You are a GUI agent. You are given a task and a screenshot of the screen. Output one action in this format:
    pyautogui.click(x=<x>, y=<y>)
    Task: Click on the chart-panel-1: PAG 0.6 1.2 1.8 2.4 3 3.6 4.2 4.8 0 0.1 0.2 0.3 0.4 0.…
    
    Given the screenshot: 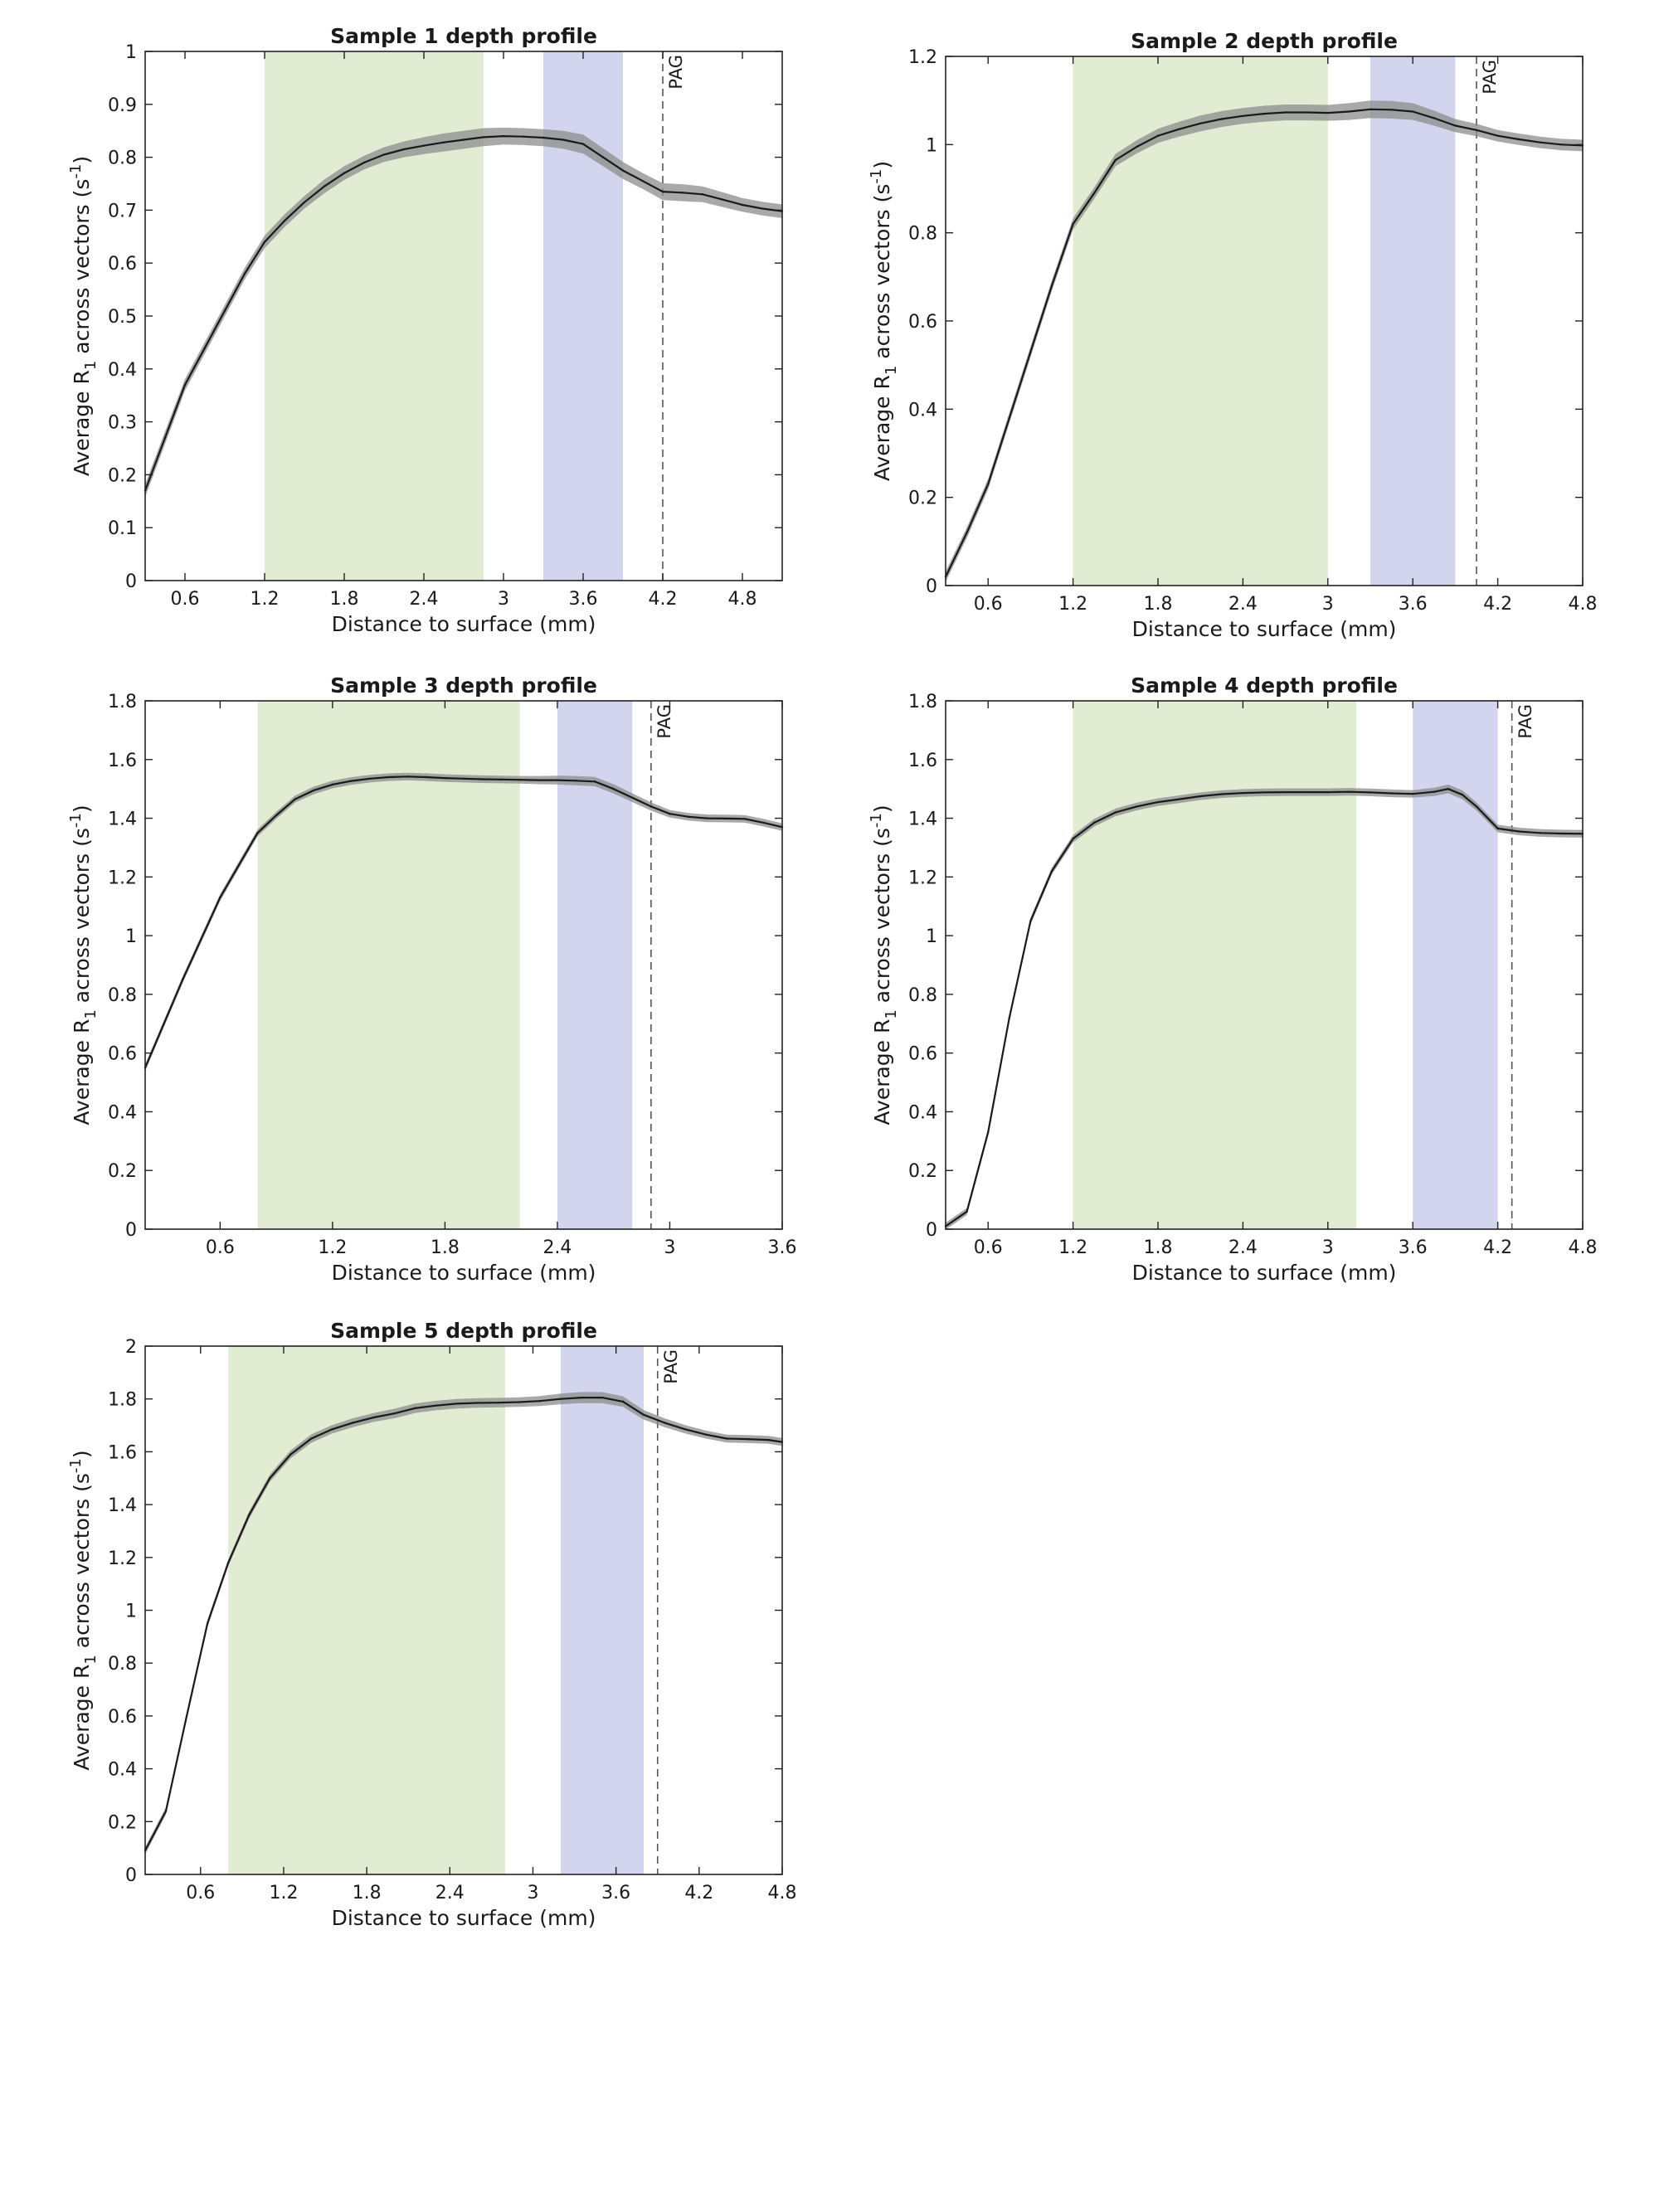 What is the action you would take?
    pyautogui.click(x=425, y=330)
    